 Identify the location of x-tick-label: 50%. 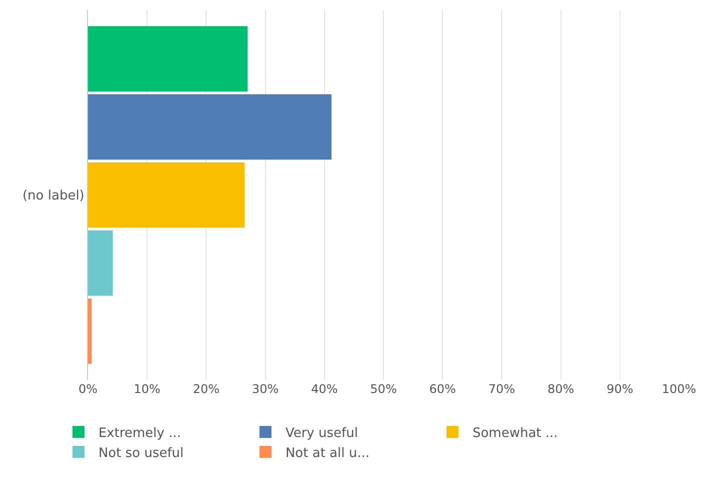
(383, 389).